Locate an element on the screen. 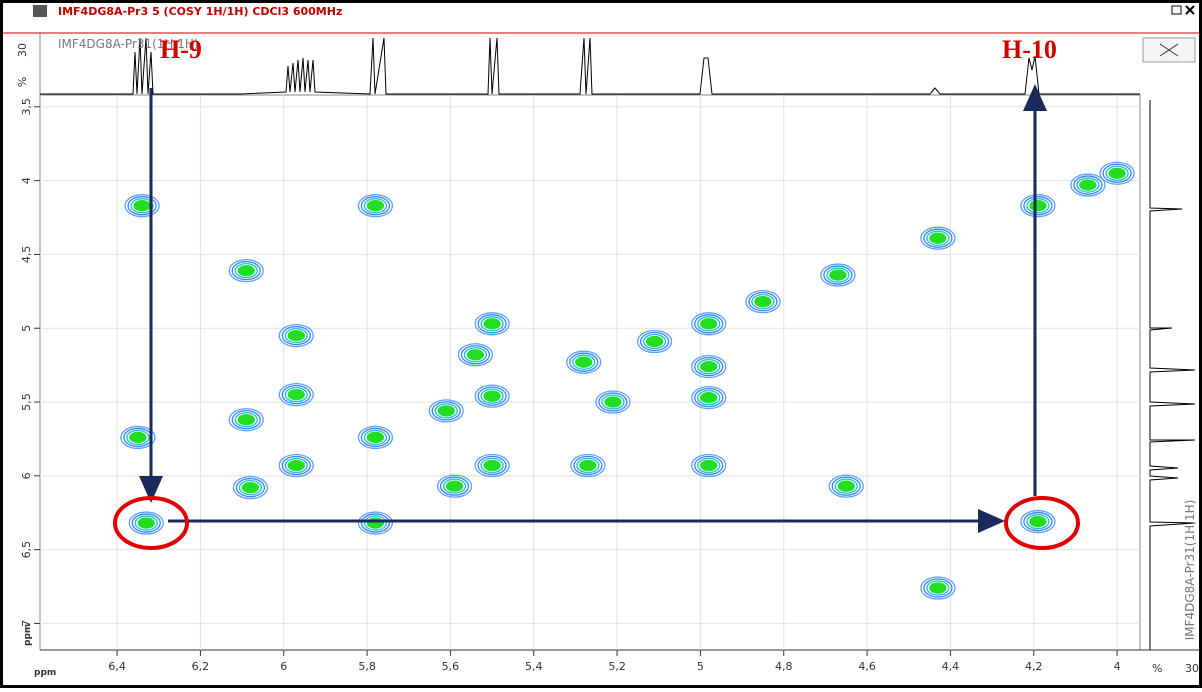  right-scale-label: 30 is located at coordinates (1192, 668).